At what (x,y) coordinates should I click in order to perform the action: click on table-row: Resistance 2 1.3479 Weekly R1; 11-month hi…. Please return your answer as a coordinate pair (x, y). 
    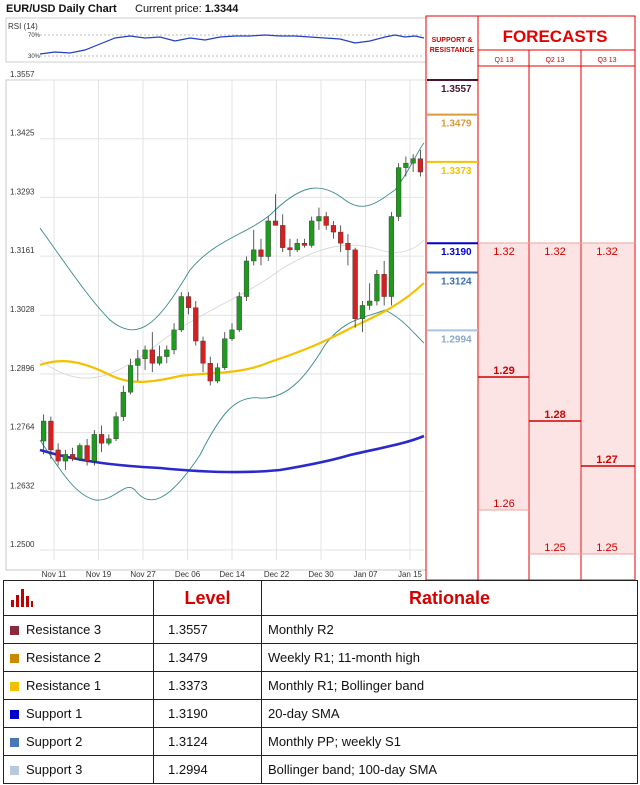
    Looking at the image, I should click on (320, 657).